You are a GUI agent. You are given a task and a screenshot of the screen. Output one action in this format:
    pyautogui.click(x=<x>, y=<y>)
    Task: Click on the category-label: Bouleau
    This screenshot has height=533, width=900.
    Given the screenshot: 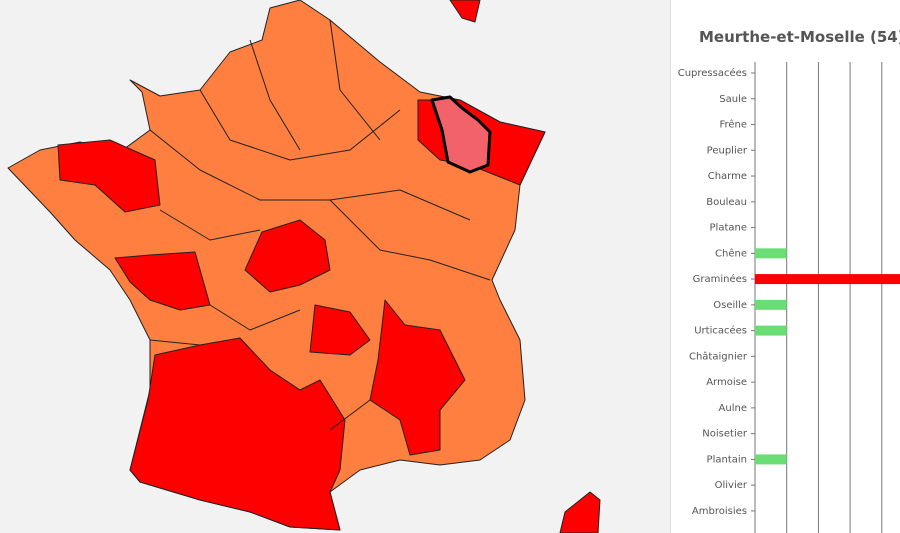 What is the action you would take?
    pyautogui.click(x=726, y=202)
    